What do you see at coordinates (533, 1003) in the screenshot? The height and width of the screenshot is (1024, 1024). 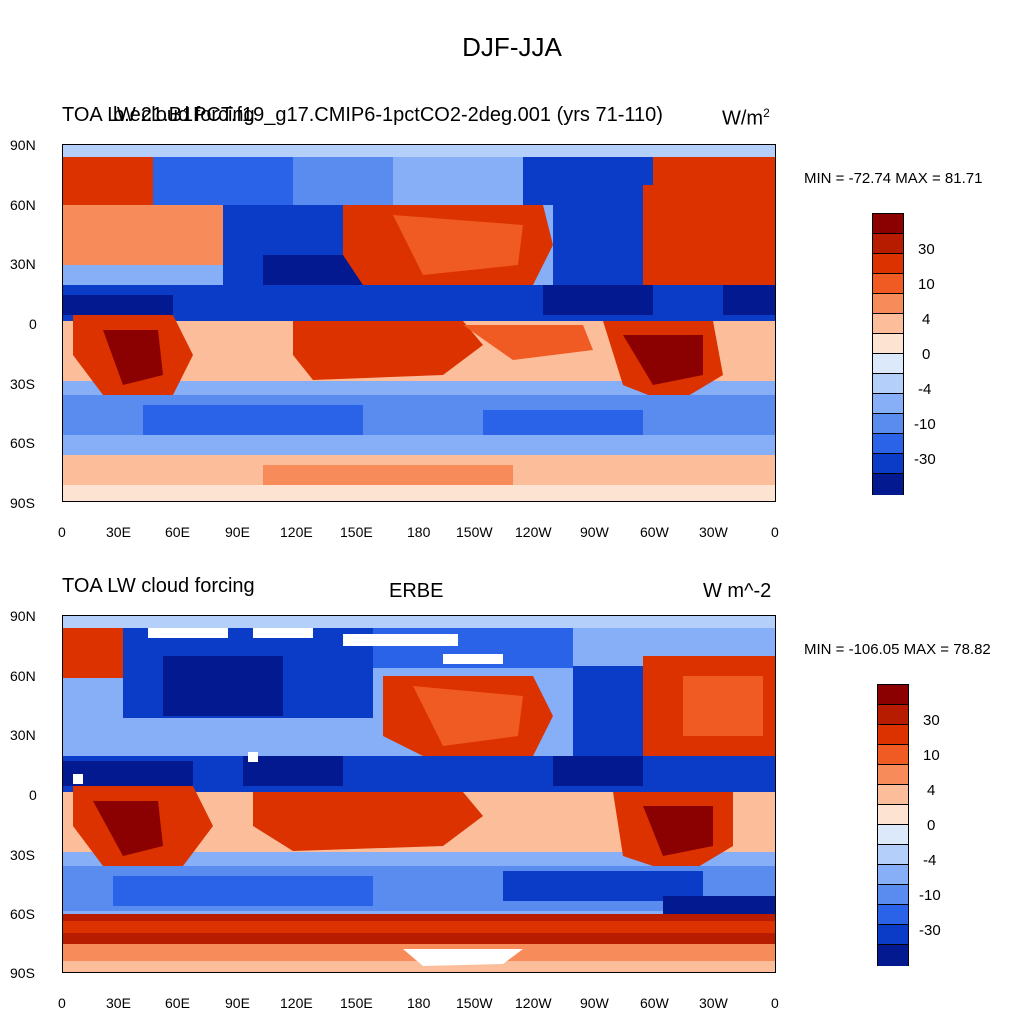 I see `panel2-lon-tick: 120W` at bounding box center [533, 1003].